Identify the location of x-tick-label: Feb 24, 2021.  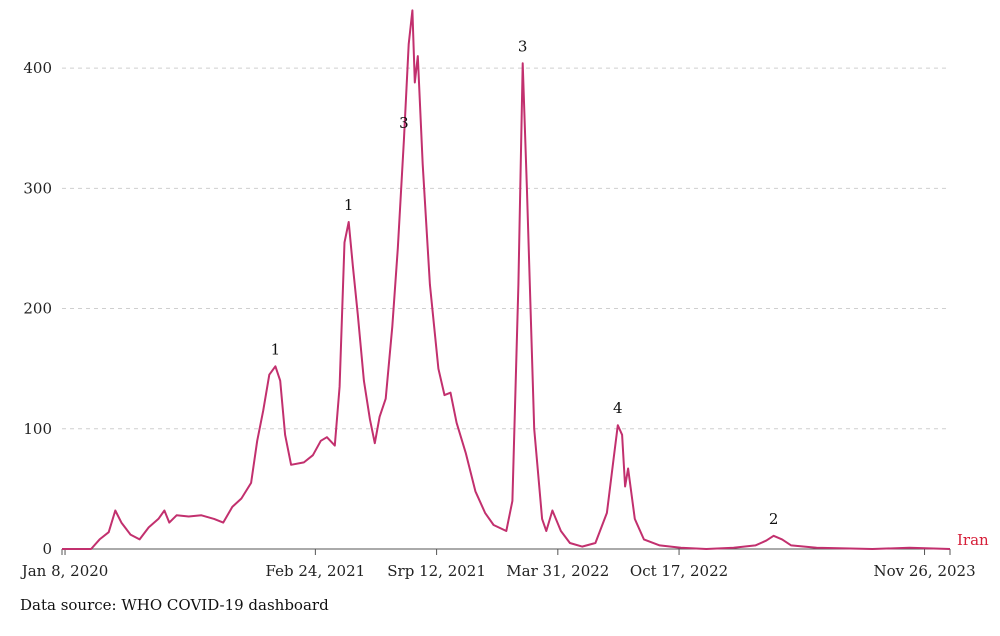
(316, 571).